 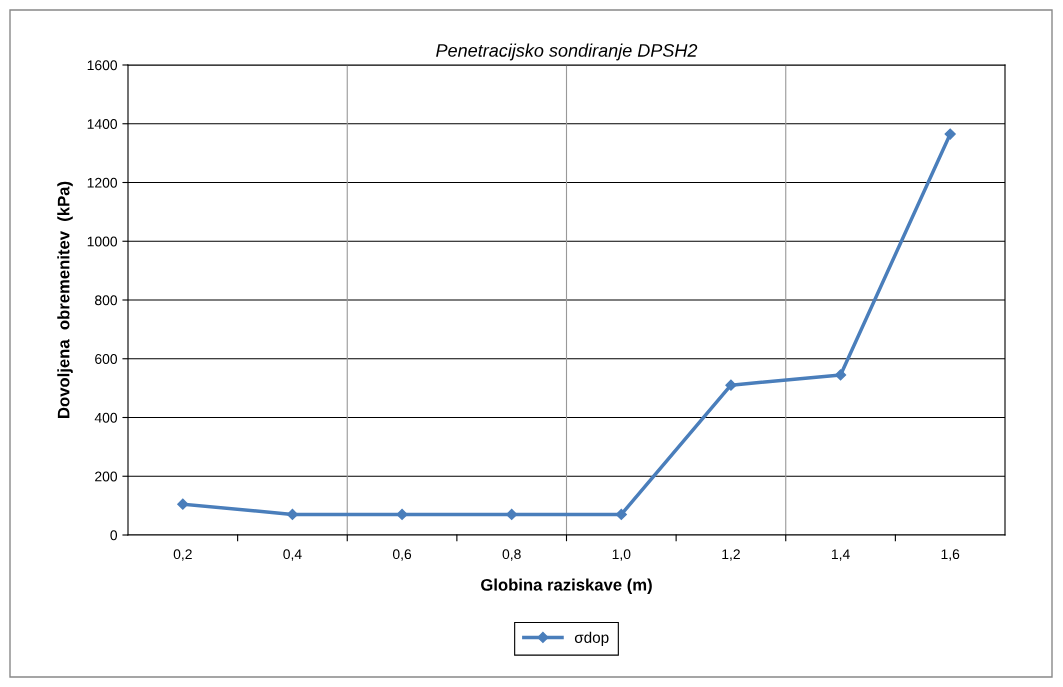 What do you see at coordinates (621, 555) in the screenshot?
I see `x-tick-label: 1,0` at bounding box center [621, 555].